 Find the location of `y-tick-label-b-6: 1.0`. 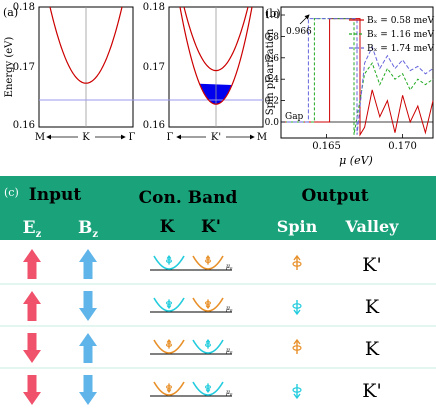

y-tick-label-b-6: 1.0 is located at coordinates (272, 16).